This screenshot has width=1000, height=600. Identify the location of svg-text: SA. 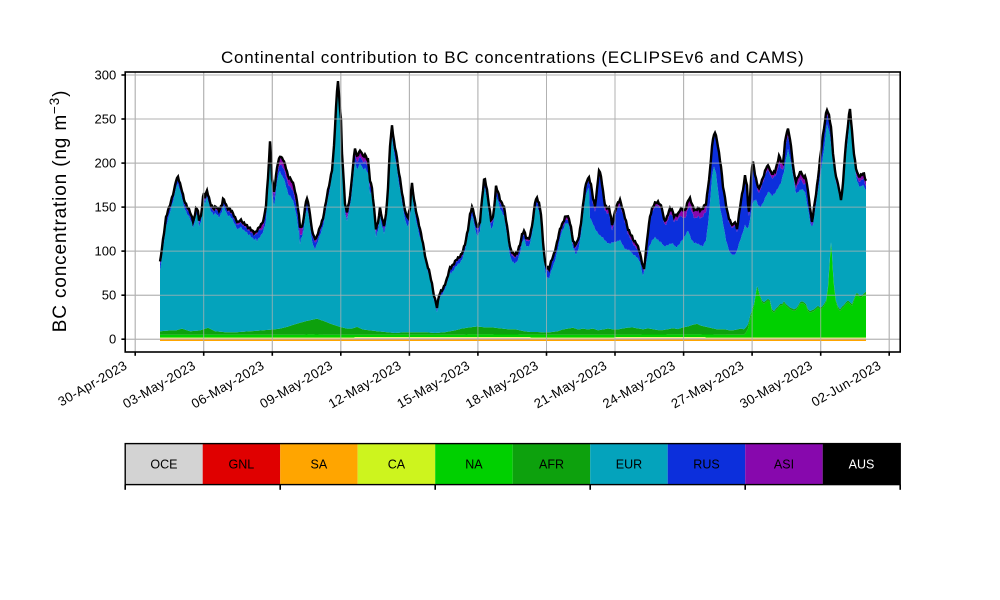
(319, 465).